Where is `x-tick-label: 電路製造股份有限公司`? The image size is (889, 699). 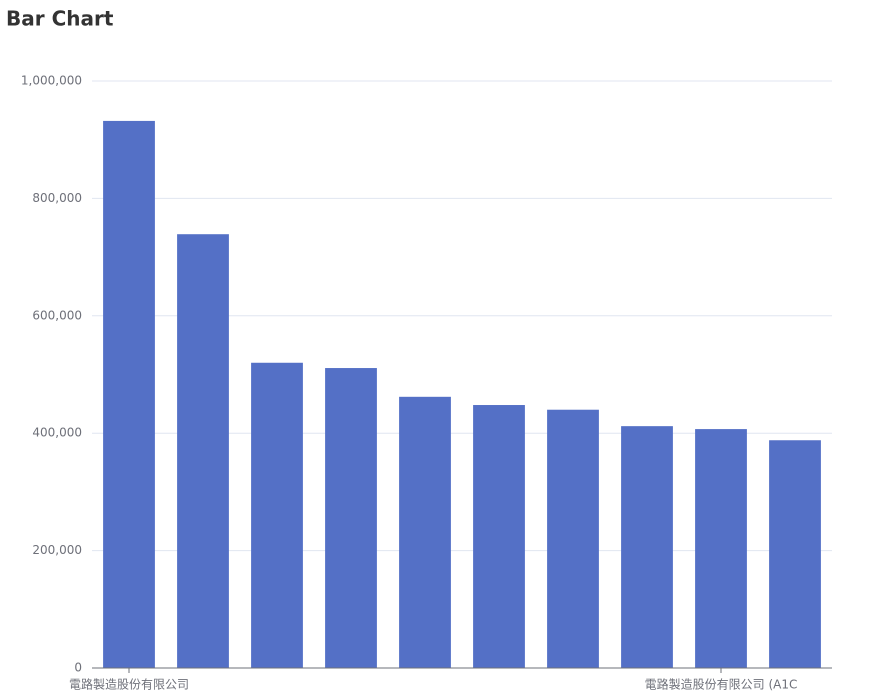
x-tick-label: 電路製造股份有限公司 is located at coordinates (129, 684).